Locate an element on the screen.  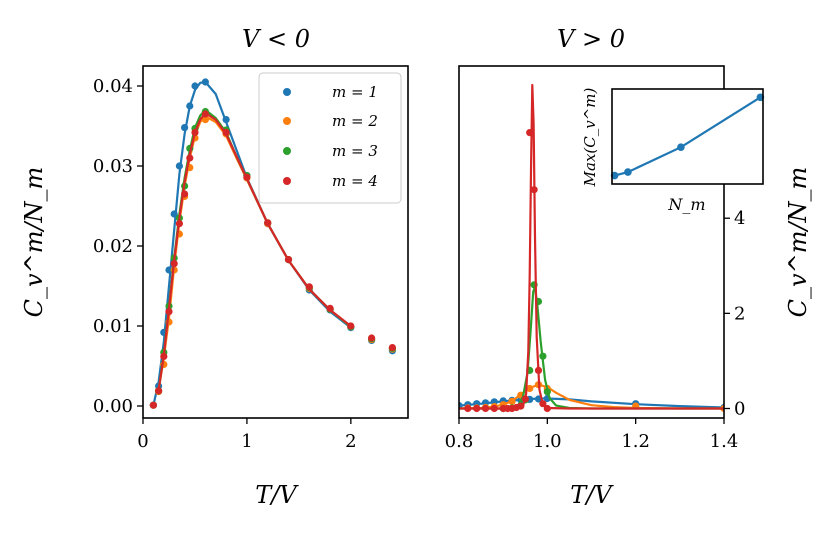
y-tick-label: 0.00 is located at coordinates (113, 406).